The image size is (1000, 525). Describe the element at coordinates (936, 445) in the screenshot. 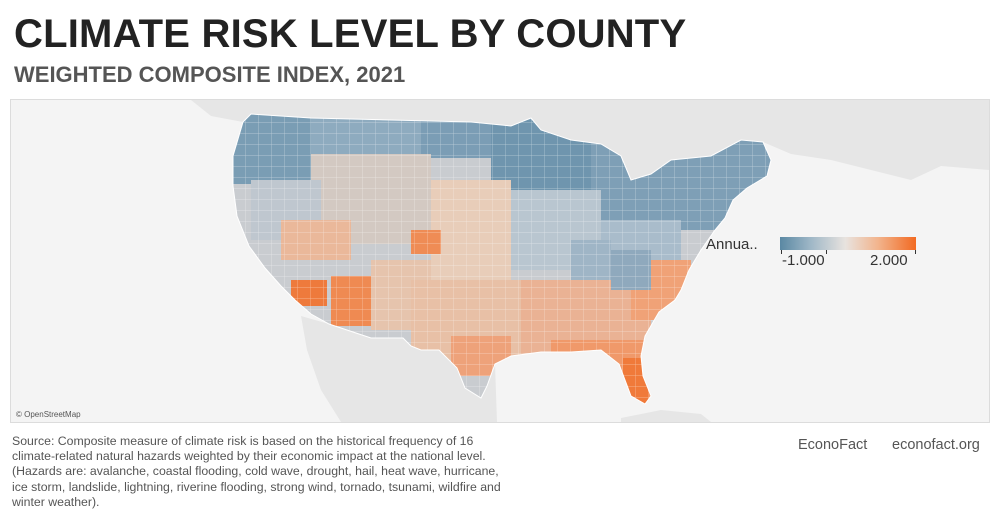

I see `brand-url: econofact.org` at that location.